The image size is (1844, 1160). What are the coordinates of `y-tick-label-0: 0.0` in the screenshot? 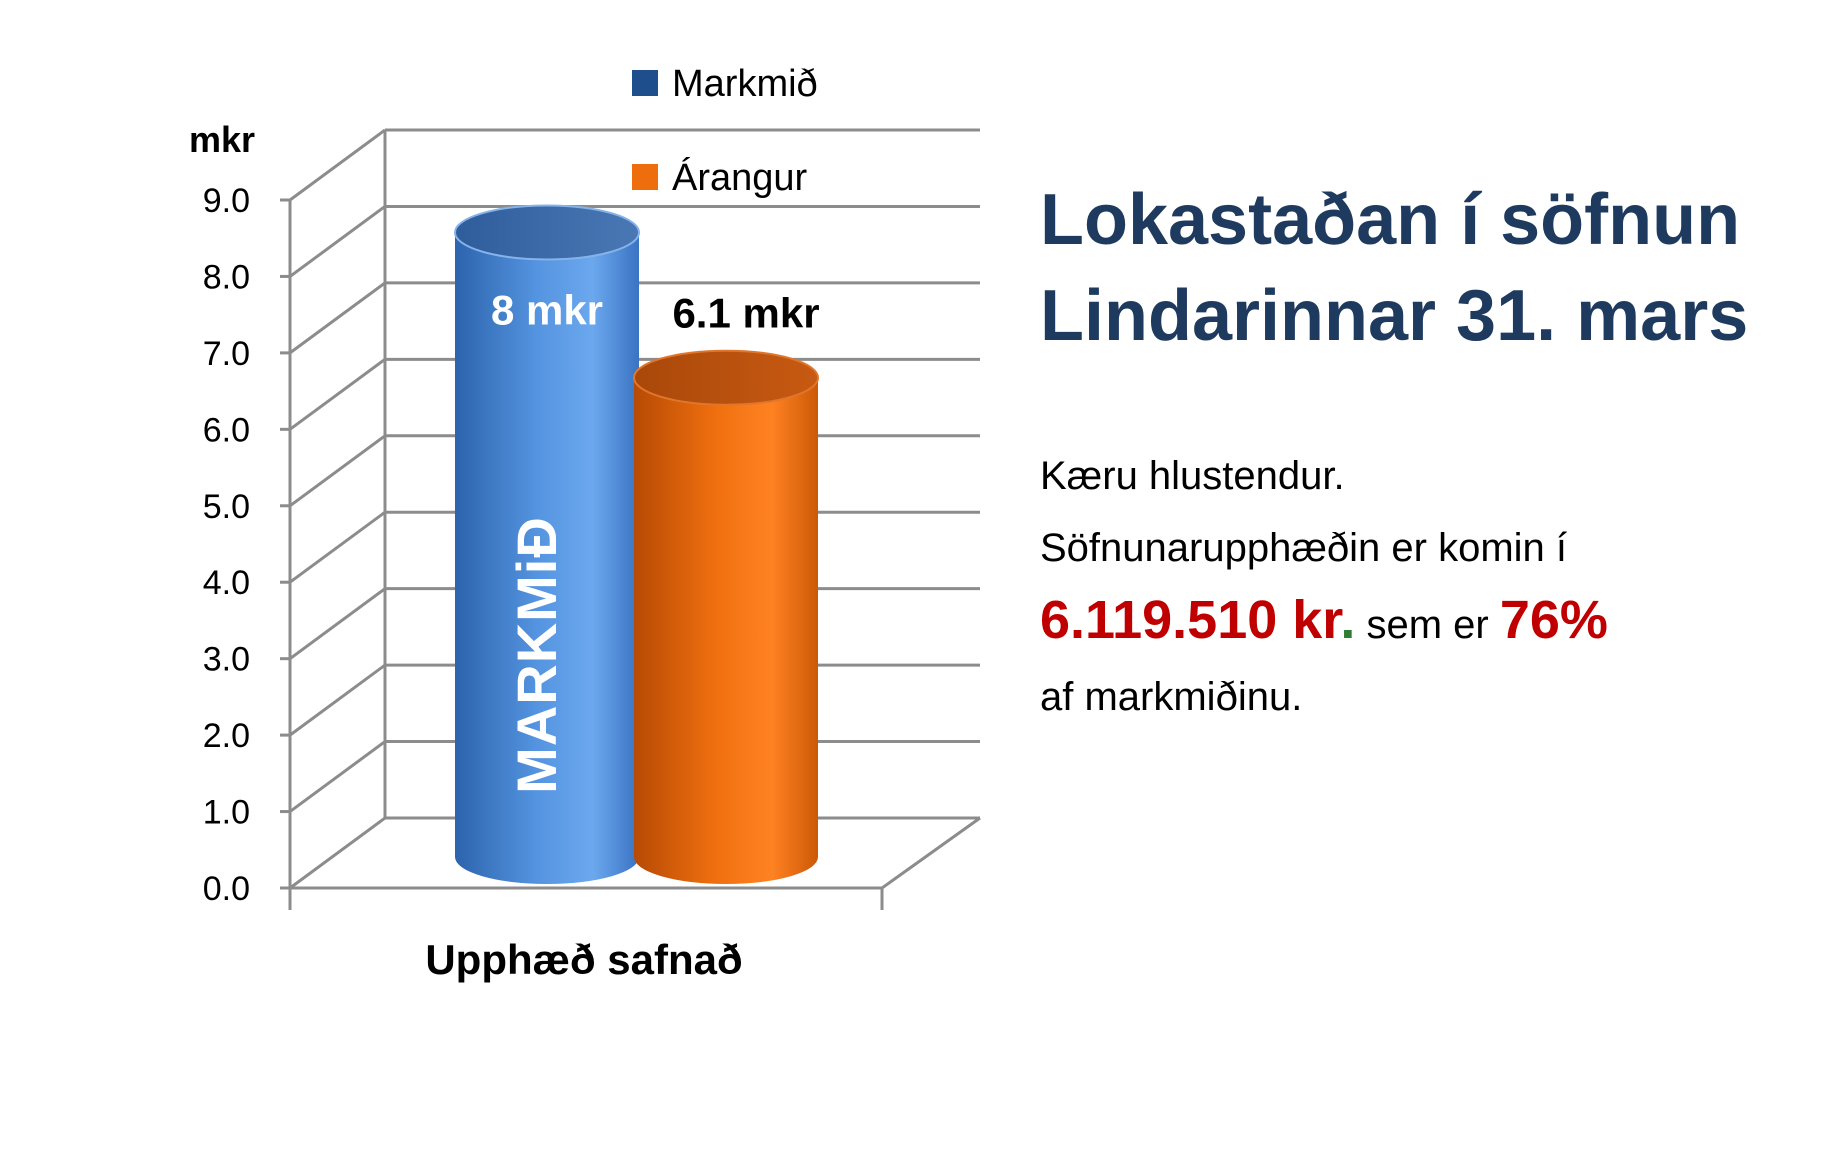 It's located at (226, 889).